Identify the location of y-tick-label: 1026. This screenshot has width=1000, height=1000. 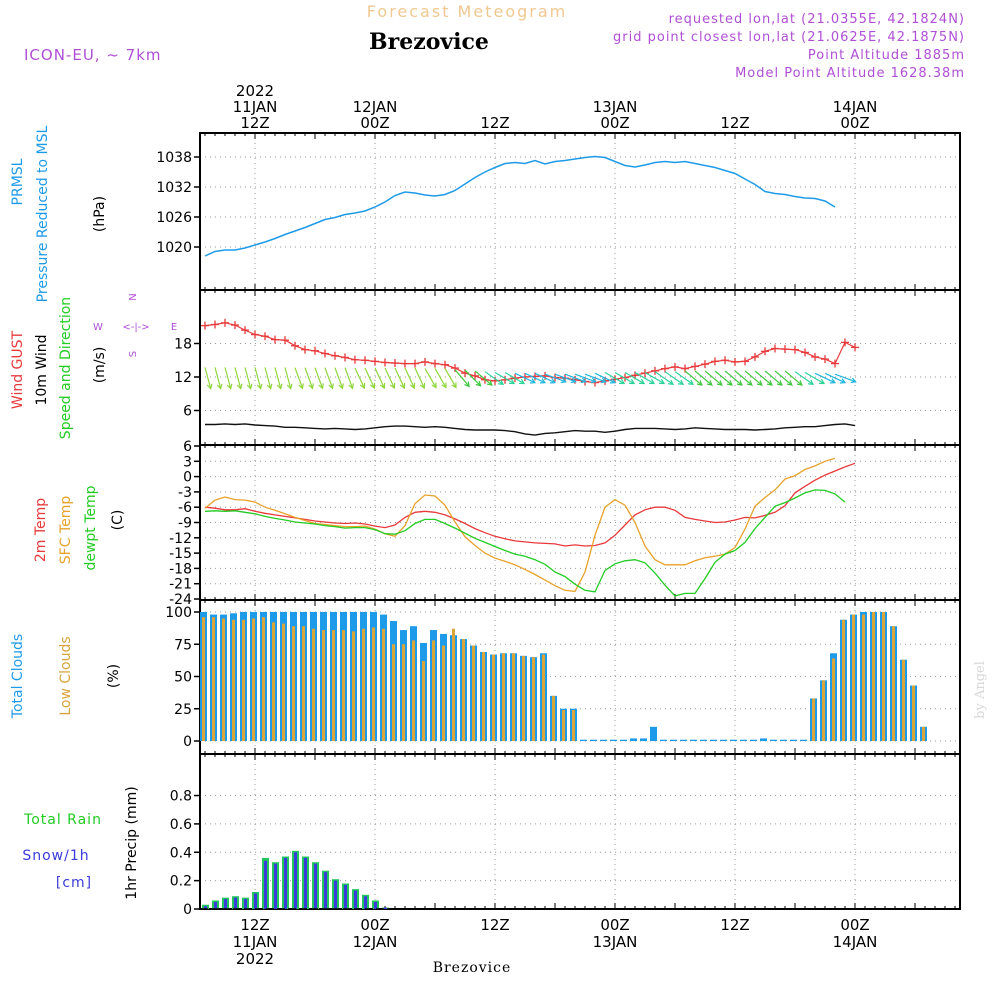
(174, 218).